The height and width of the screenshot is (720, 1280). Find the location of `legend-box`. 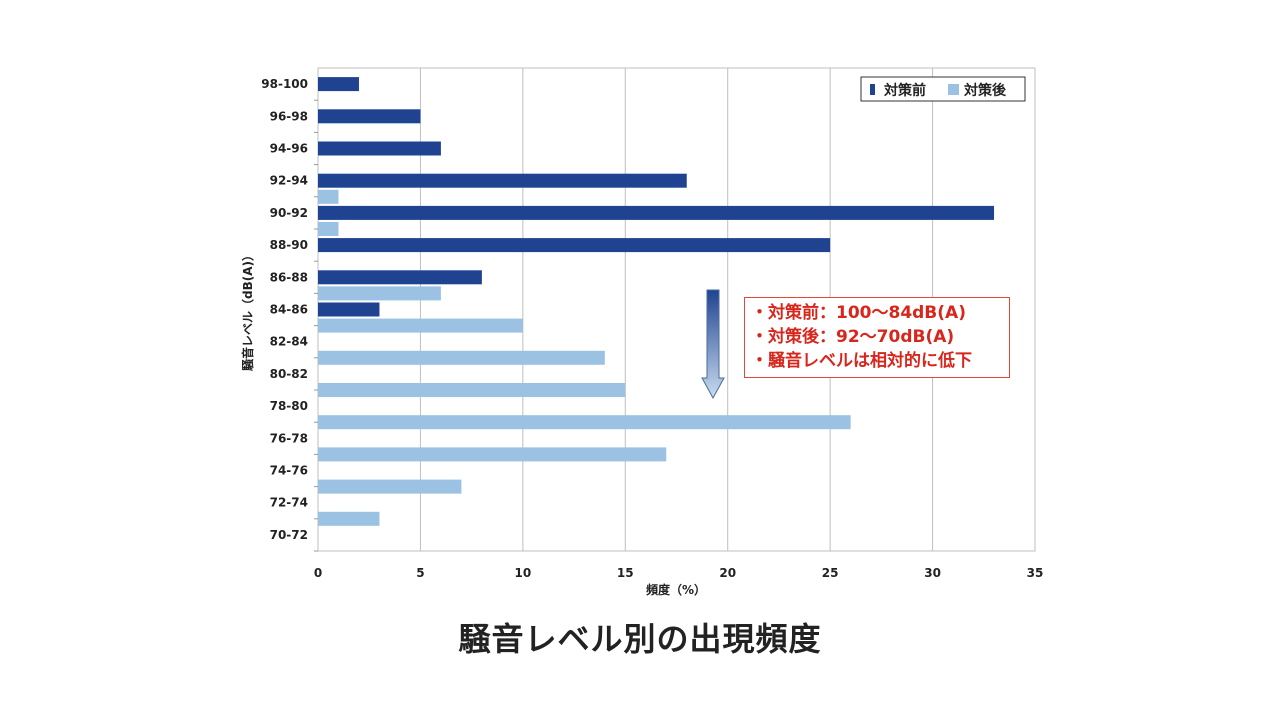

legend-box is located at coordinates (943, 89).